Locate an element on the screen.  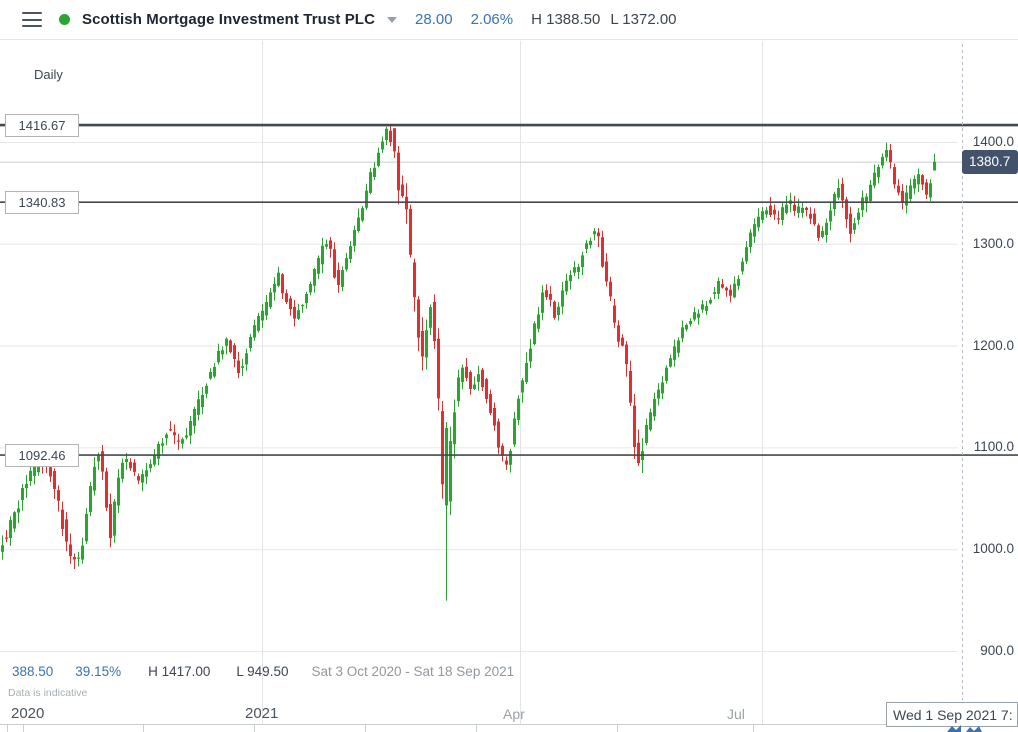
header-change-pct: 2.06% is located at coordinates (492, 19).